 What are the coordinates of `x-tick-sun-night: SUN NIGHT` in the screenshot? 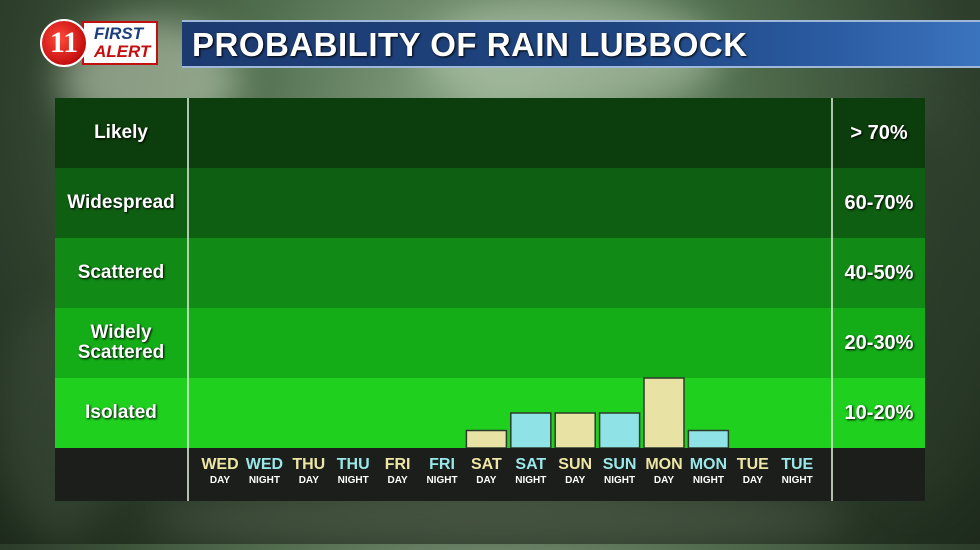 It's located at (620, 472).